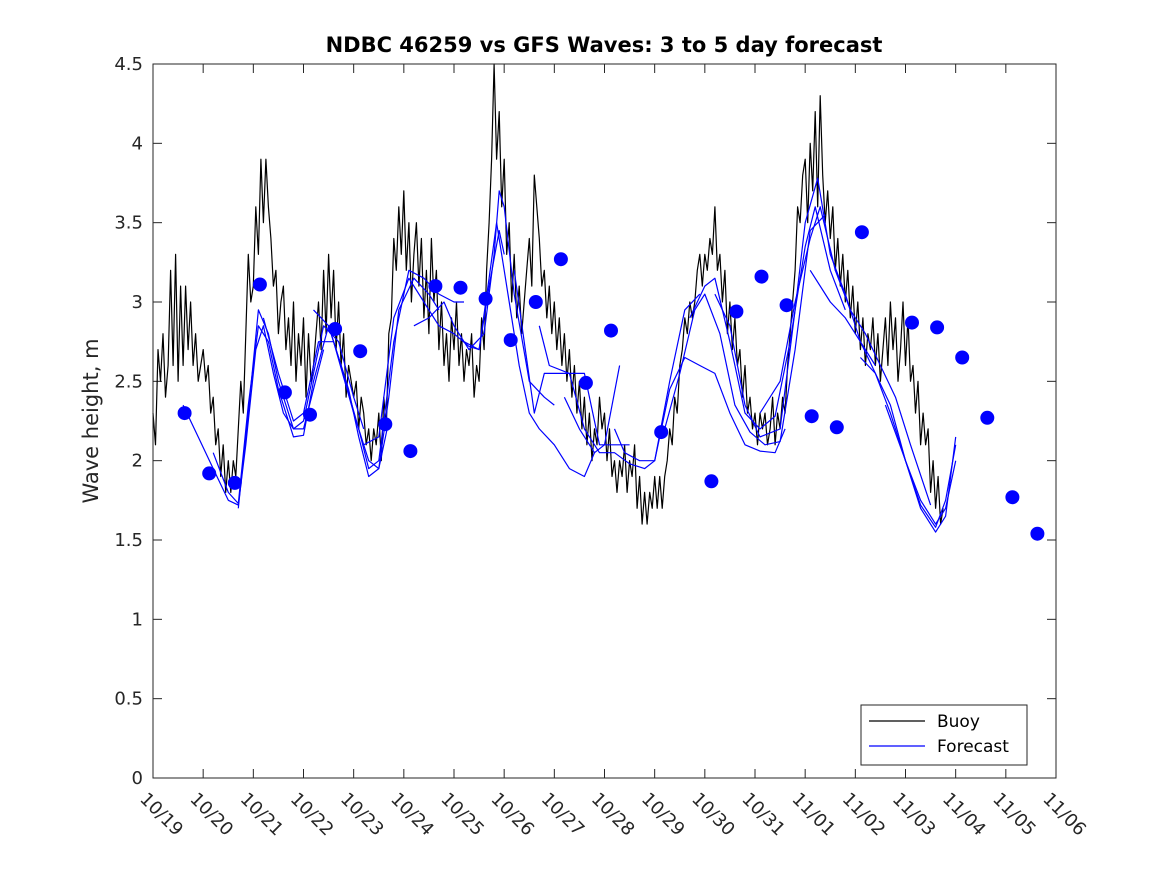 The width and height of the screenshot is (1167, 875). I want to click on x-tick-label: 10/22, so click(312, 815).